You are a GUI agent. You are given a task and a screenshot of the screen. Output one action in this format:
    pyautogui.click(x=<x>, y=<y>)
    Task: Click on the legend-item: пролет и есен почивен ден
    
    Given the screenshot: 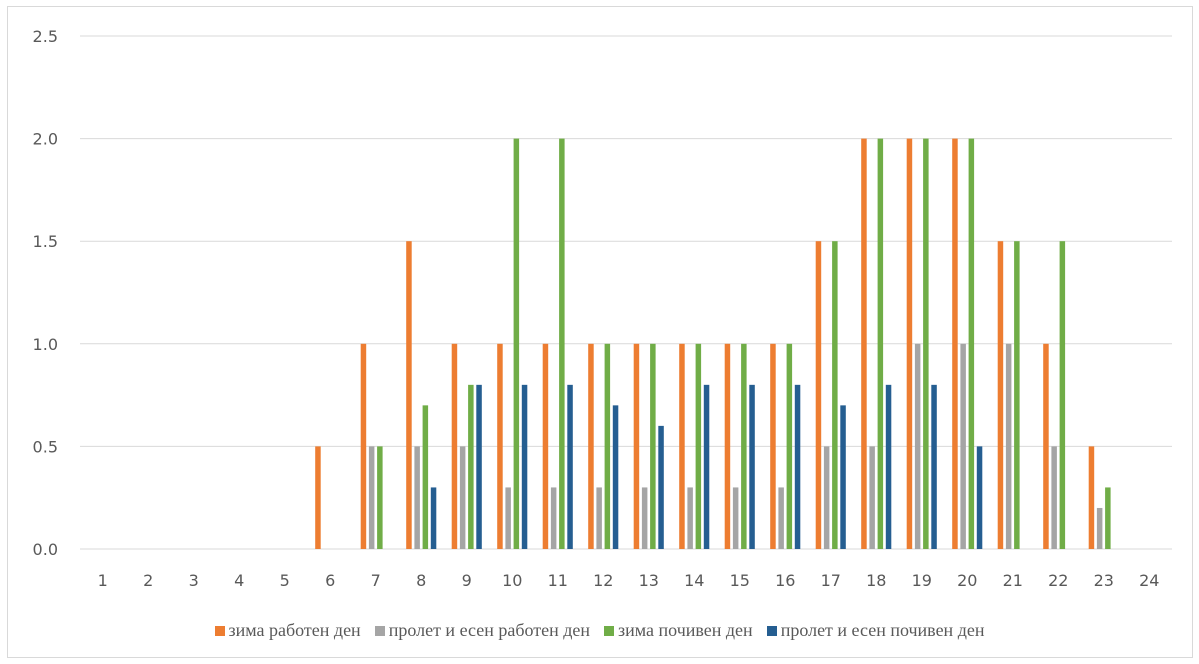 What is the action you would take?
    pyautogui.click(x=875, y=630)
    